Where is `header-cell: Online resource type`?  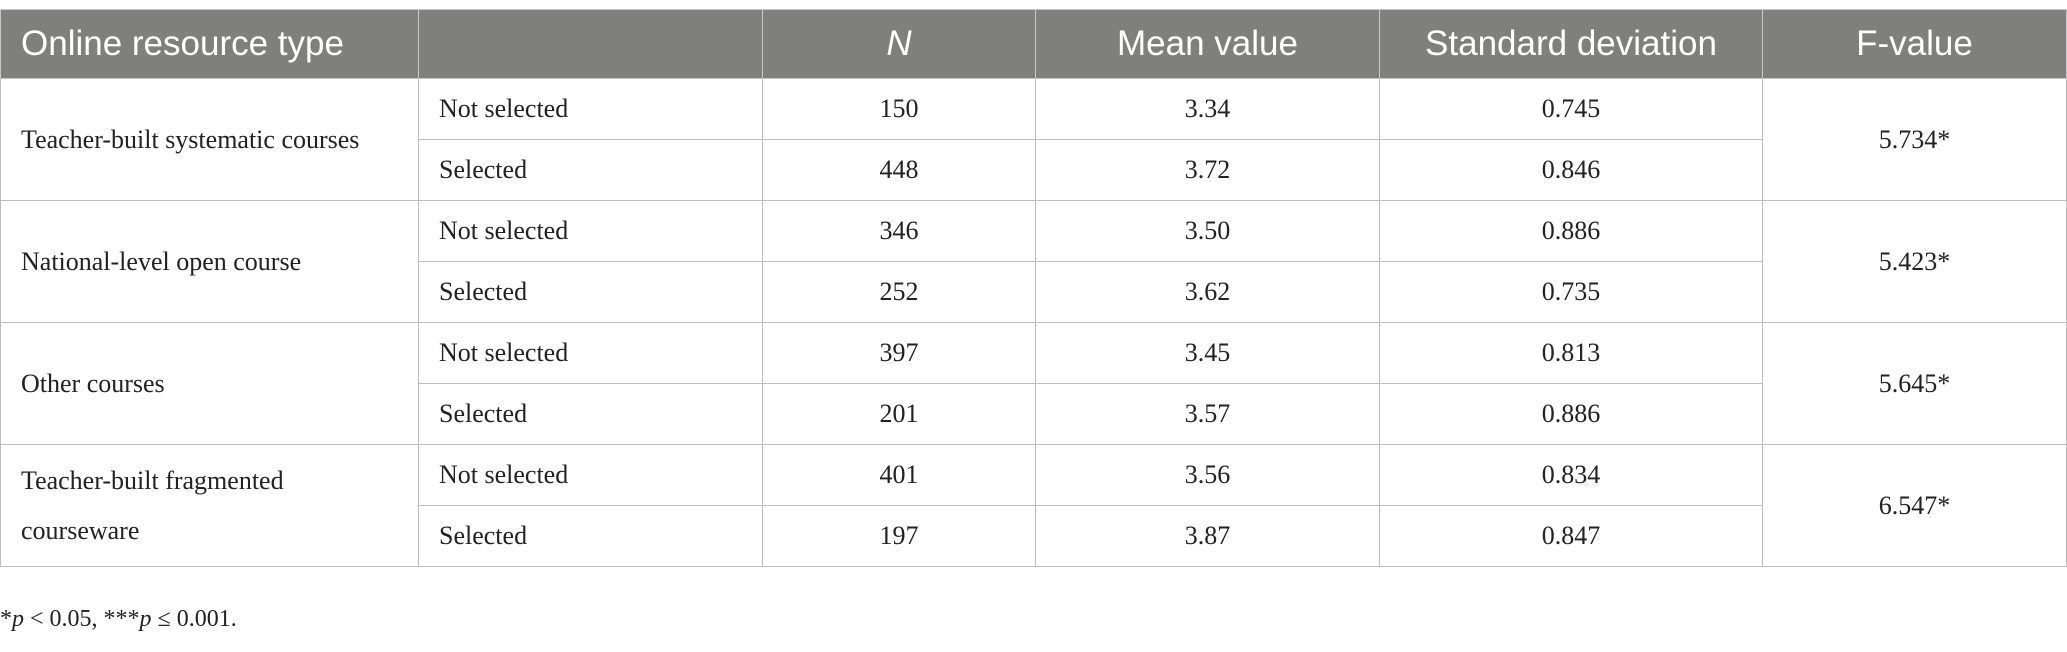
header-cell: Online resource type is located at coordinates (209, 44).